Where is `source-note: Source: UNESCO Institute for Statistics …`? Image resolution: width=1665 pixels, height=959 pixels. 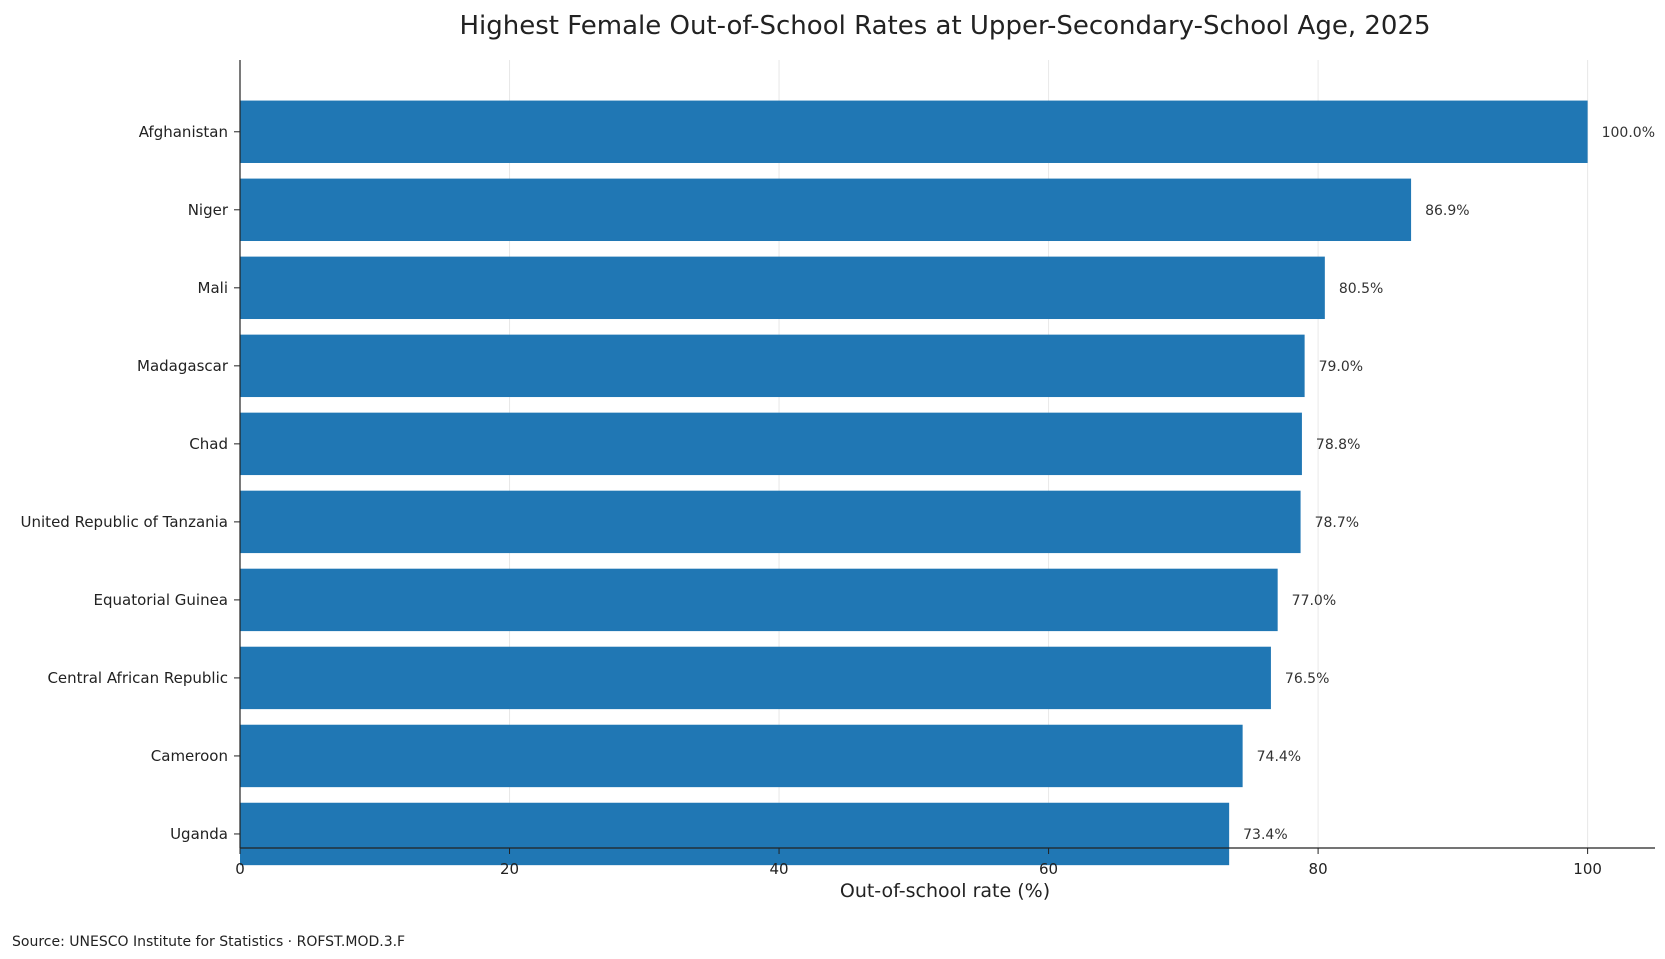 source-note: Source: UNESCO Institute for Statistics … is located at coordinates (208, 942).